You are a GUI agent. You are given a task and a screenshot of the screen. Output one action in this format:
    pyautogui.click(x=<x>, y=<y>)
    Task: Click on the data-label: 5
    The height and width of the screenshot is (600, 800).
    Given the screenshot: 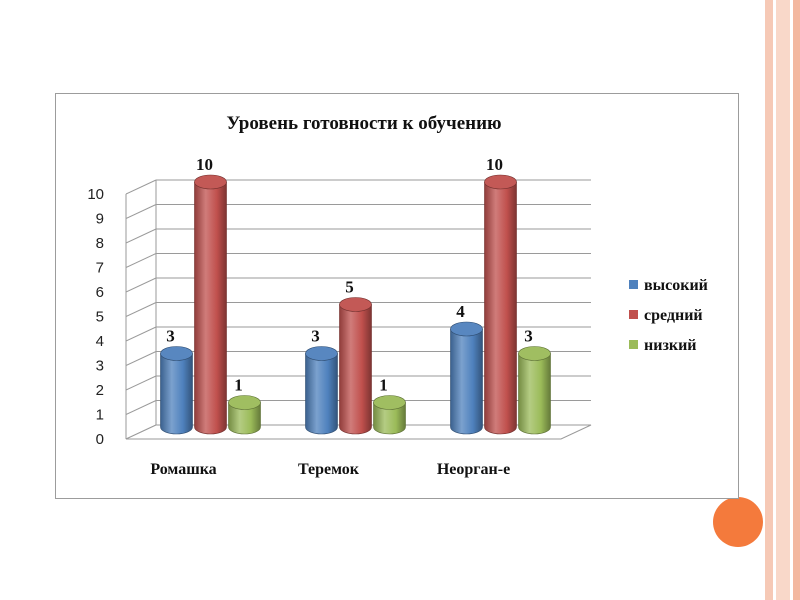 What is the action you would take?
    pyautogui.click(x=349, y=287)
    